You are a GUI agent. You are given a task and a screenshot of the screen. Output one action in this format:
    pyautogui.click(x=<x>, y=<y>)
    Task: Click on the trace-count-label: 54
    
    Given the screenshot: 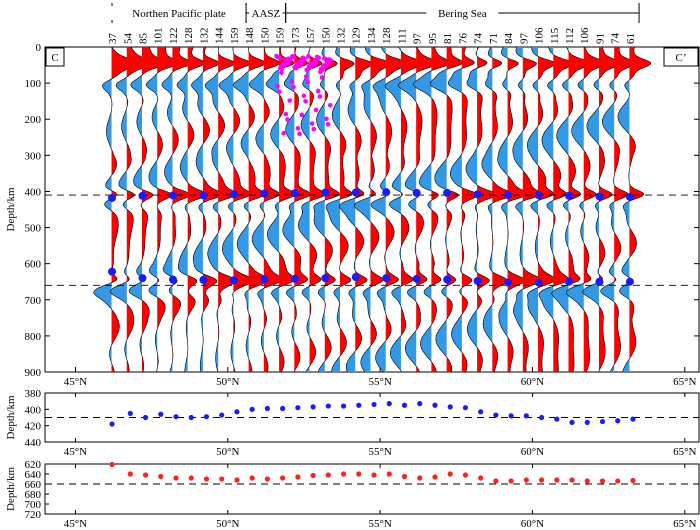 What is the action you would take?
    pyautogui.click(x=128, y=39)
    